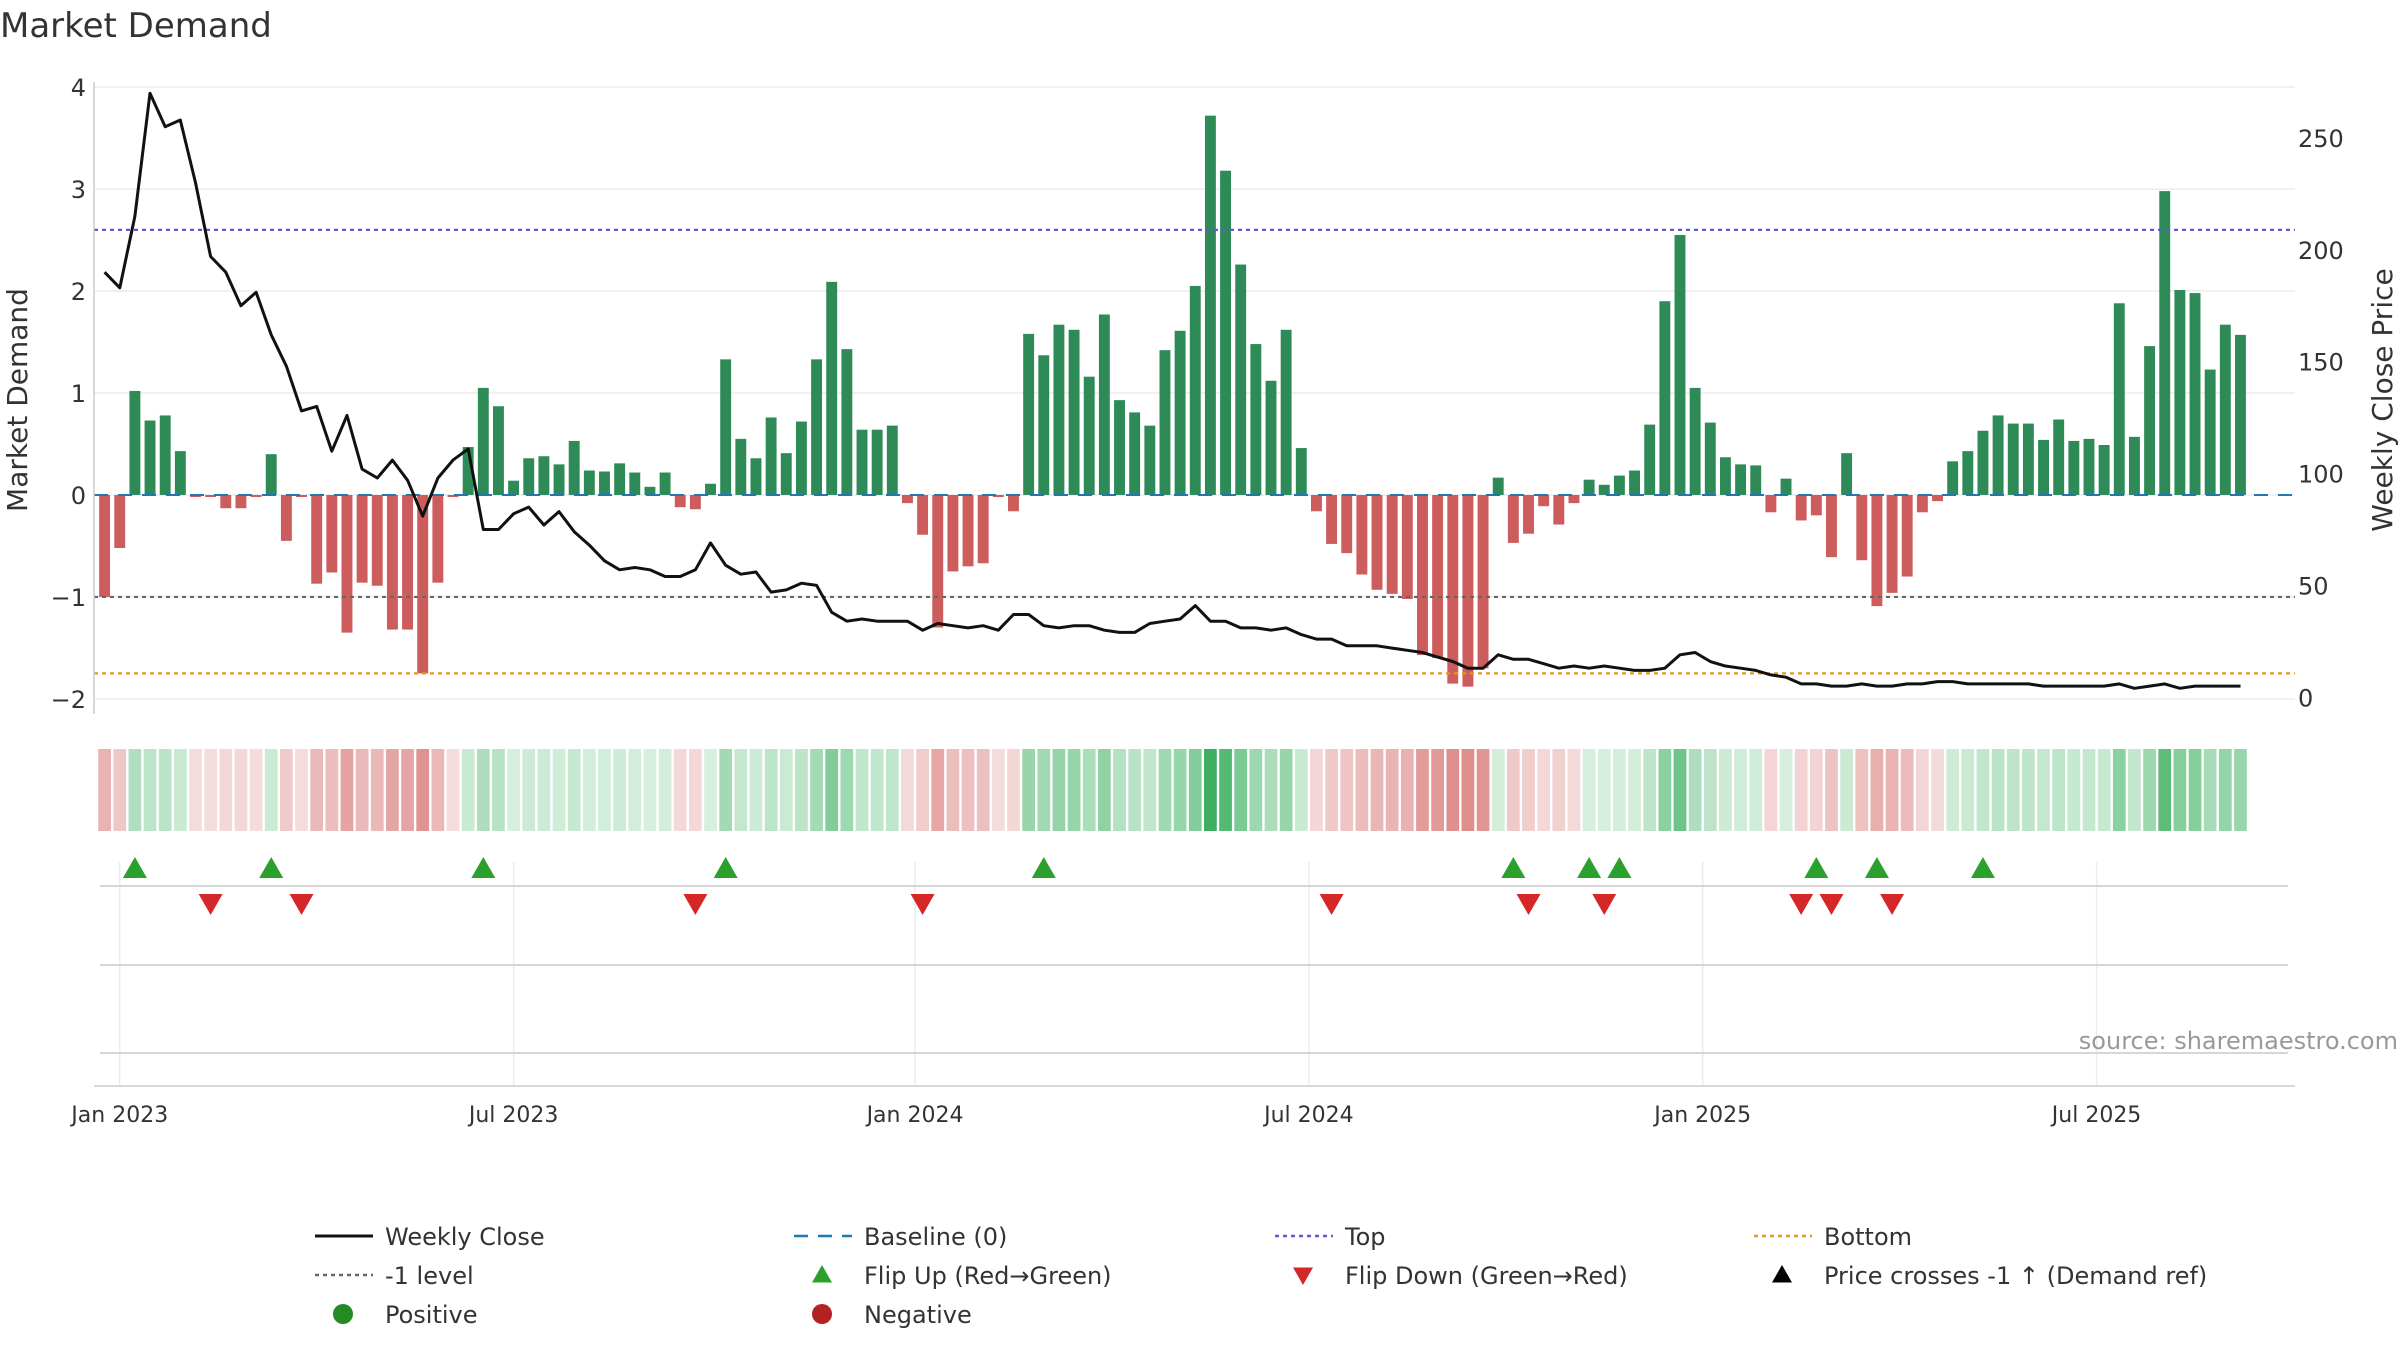 The height and width of the screenshot is (1350, 2400). Describe the element at coordinates (405, 1315) in the screenshot. I see `legend-item: Positive` at that location.